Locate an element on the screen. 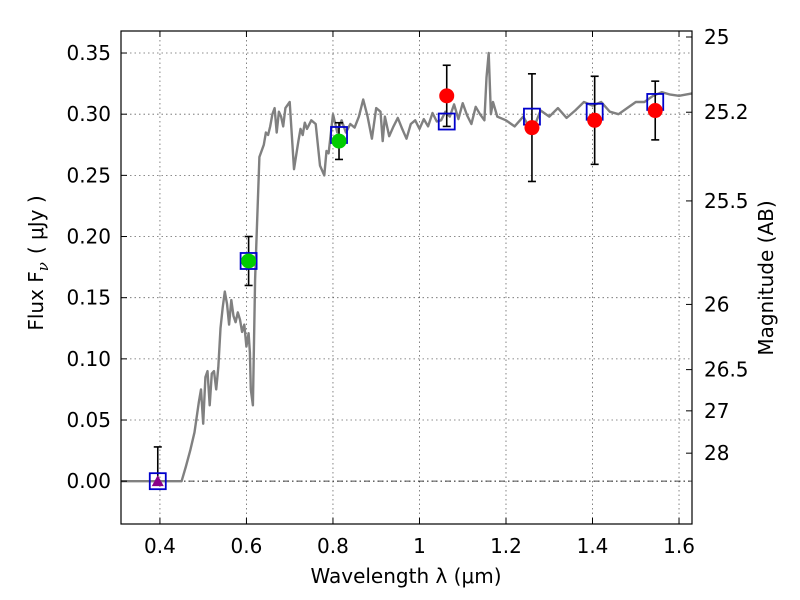 The height and width of the screenshot is (600, 800). y-axis-label: Flux Fν ( μJy ) is located at coordinates (38, 262).